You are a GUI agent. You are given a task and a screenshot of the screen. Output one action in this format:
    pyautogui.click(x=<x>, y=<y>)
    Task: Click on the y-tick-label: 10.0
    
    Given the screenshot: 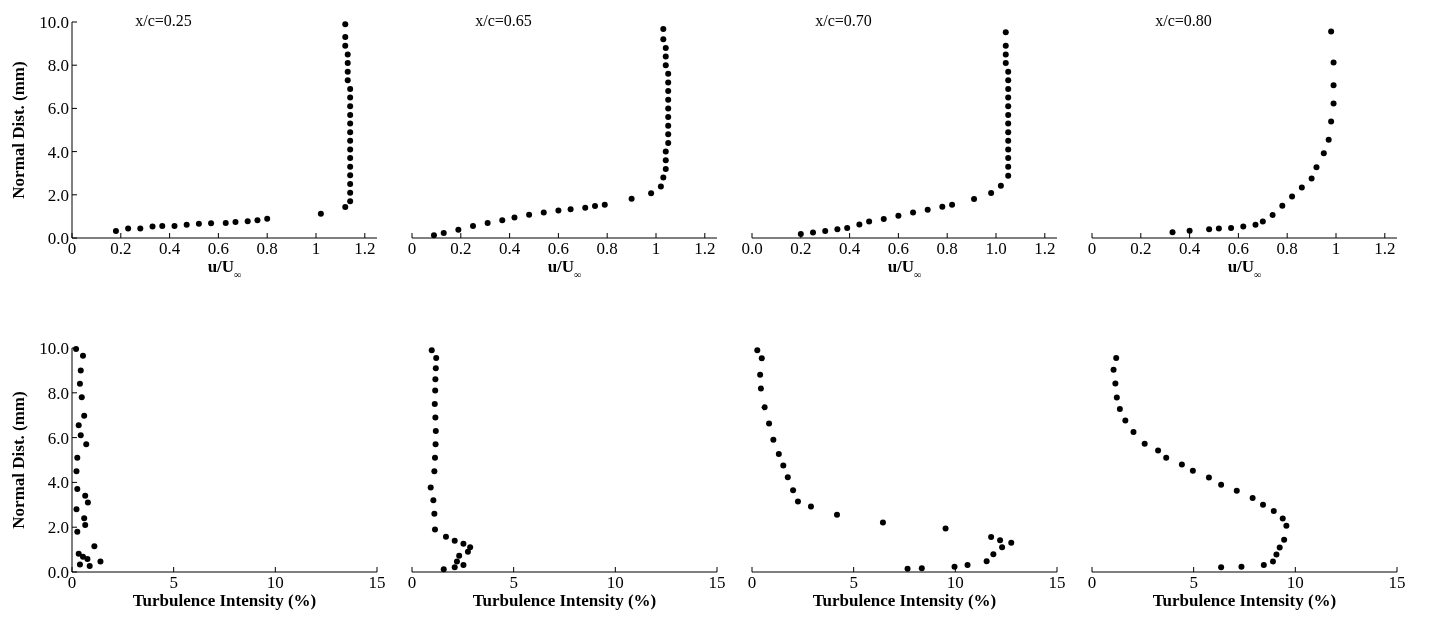 What is the action you would take?
    pyautogui.click(x=54, y=22)
    